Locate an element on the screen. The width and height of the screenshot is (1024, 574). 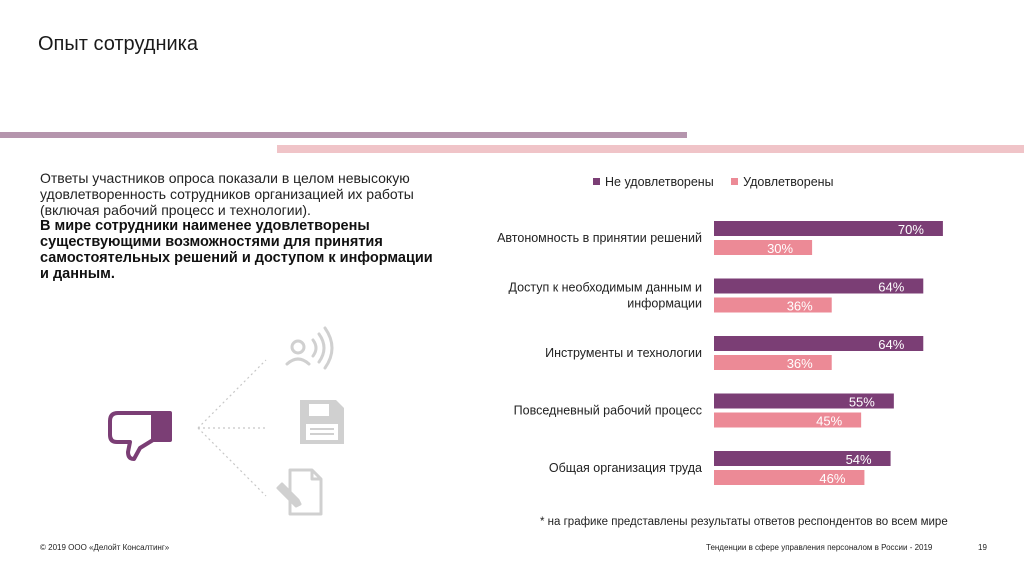
footer-copyright: © 2019 ООО «Делойт Консалтинг» is located at coordinates (105, 547).